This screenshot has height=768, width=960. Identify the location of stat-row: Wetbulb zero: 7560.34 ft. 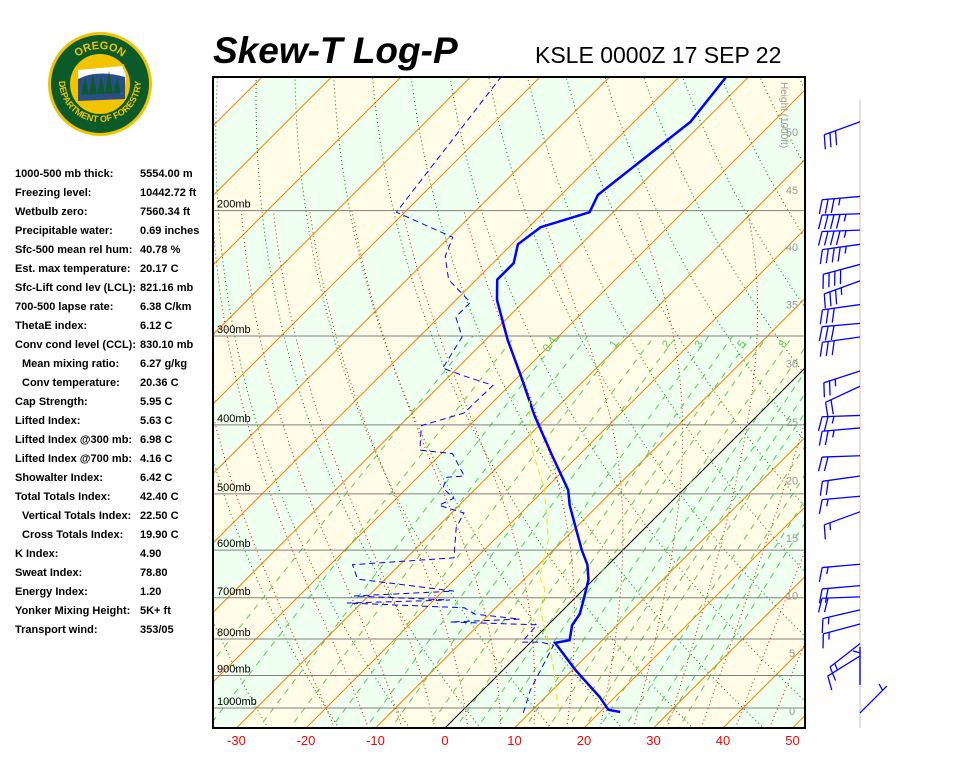
(115, 215).